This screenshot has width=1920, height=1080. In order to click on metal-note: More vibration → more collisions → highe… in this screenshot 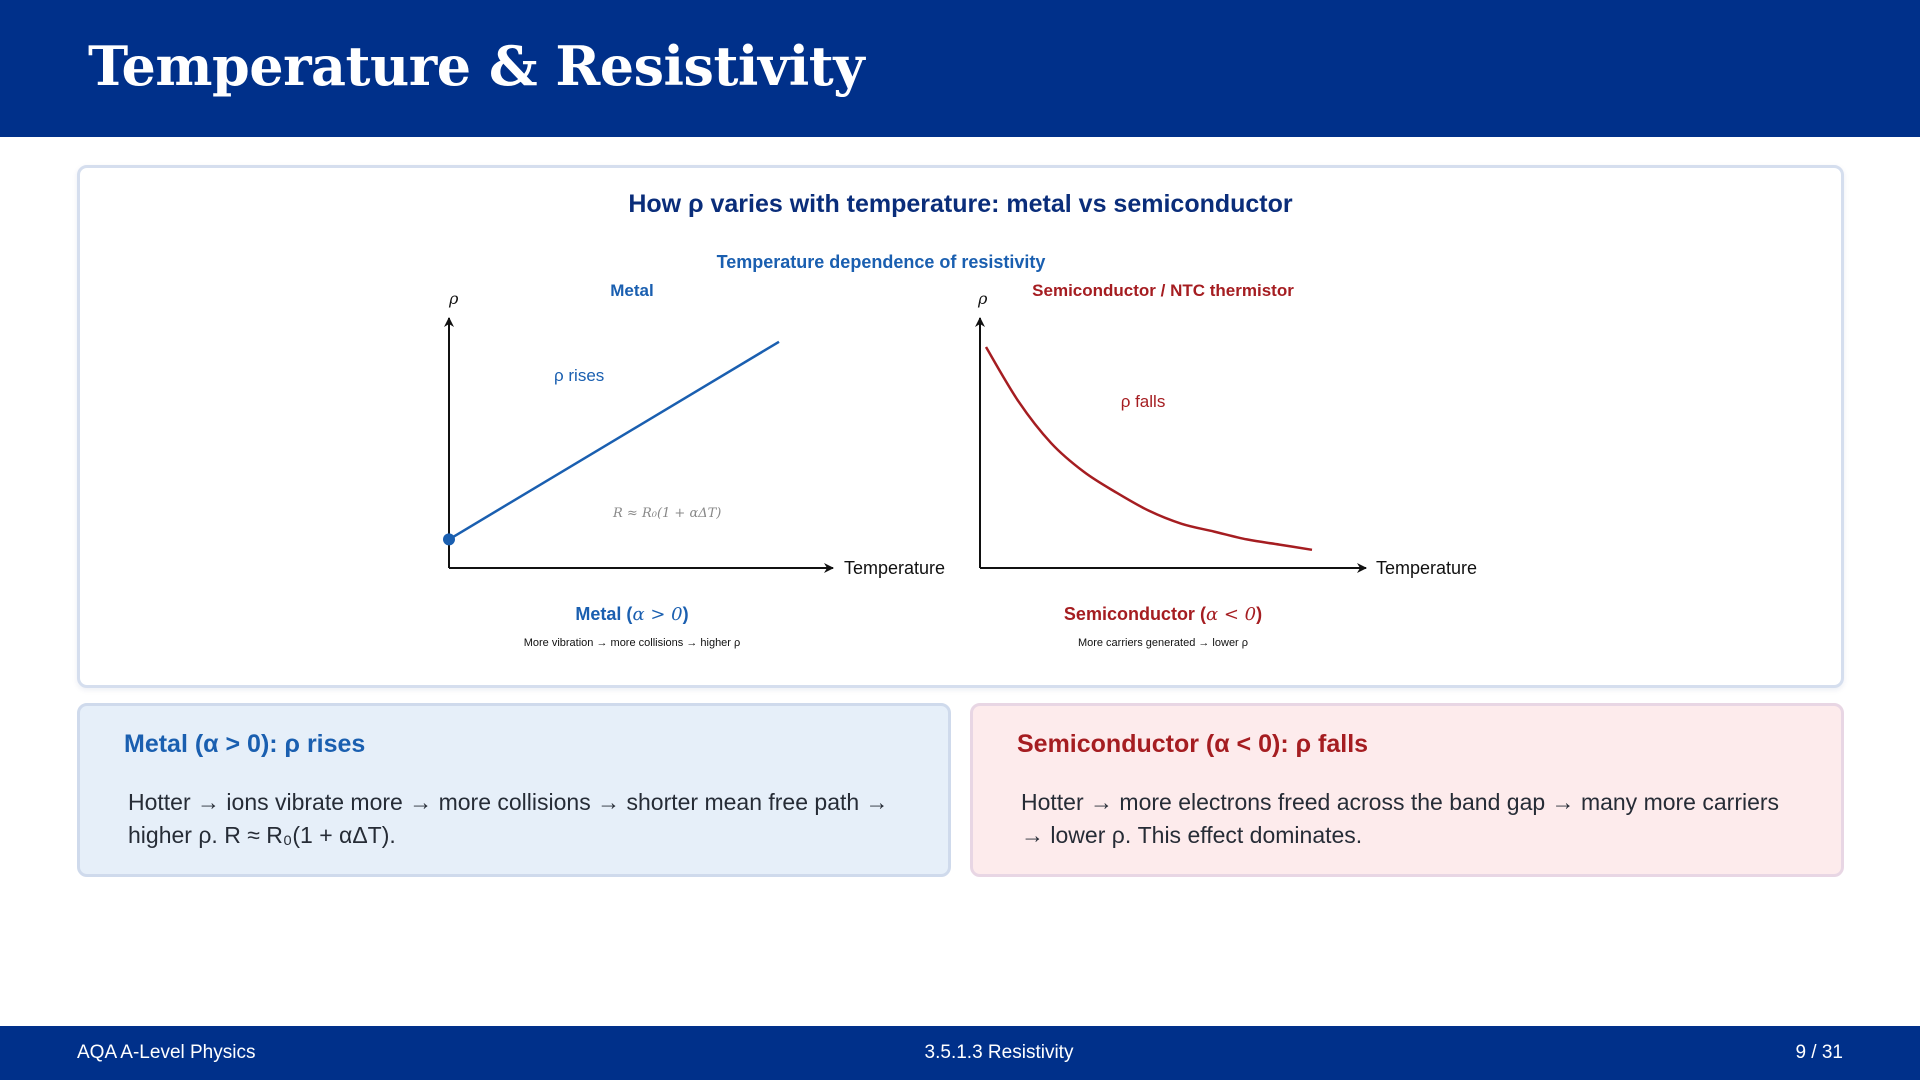, I will do `click(632, 643)`.